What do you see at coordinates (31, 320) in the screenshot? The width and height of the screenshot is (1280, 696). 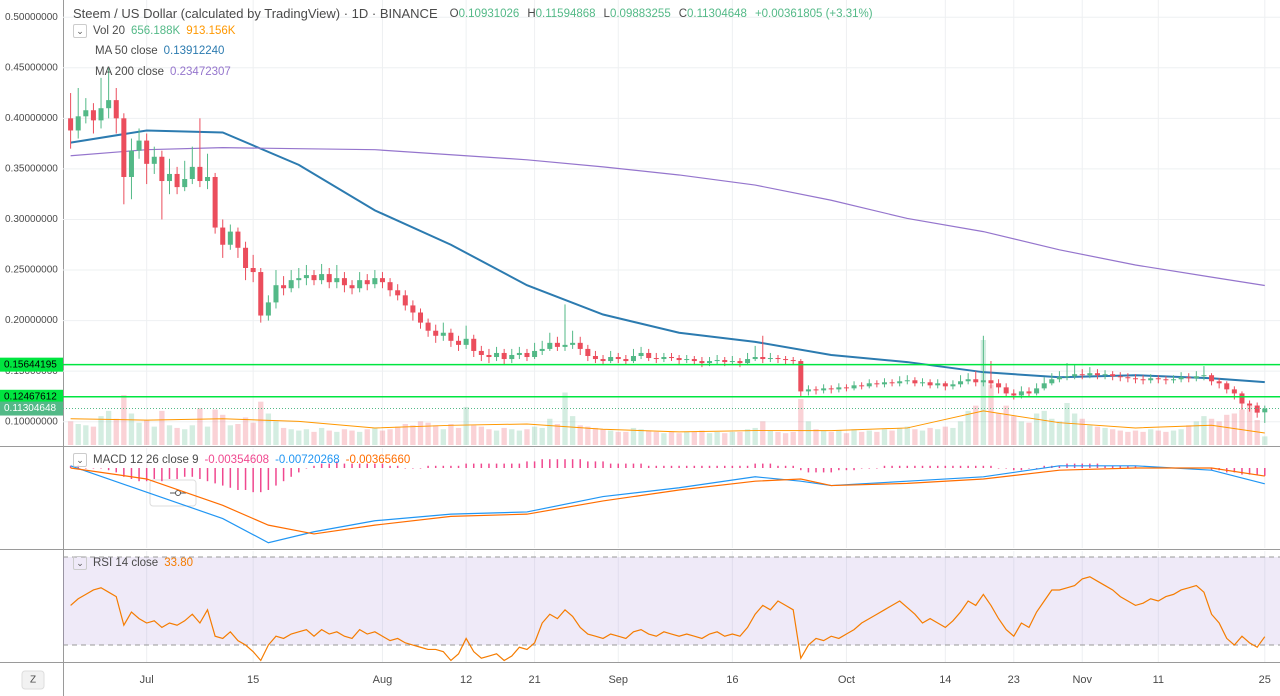 I see `y-tick-label: 0.20000000` at bounding box center [31, 320].